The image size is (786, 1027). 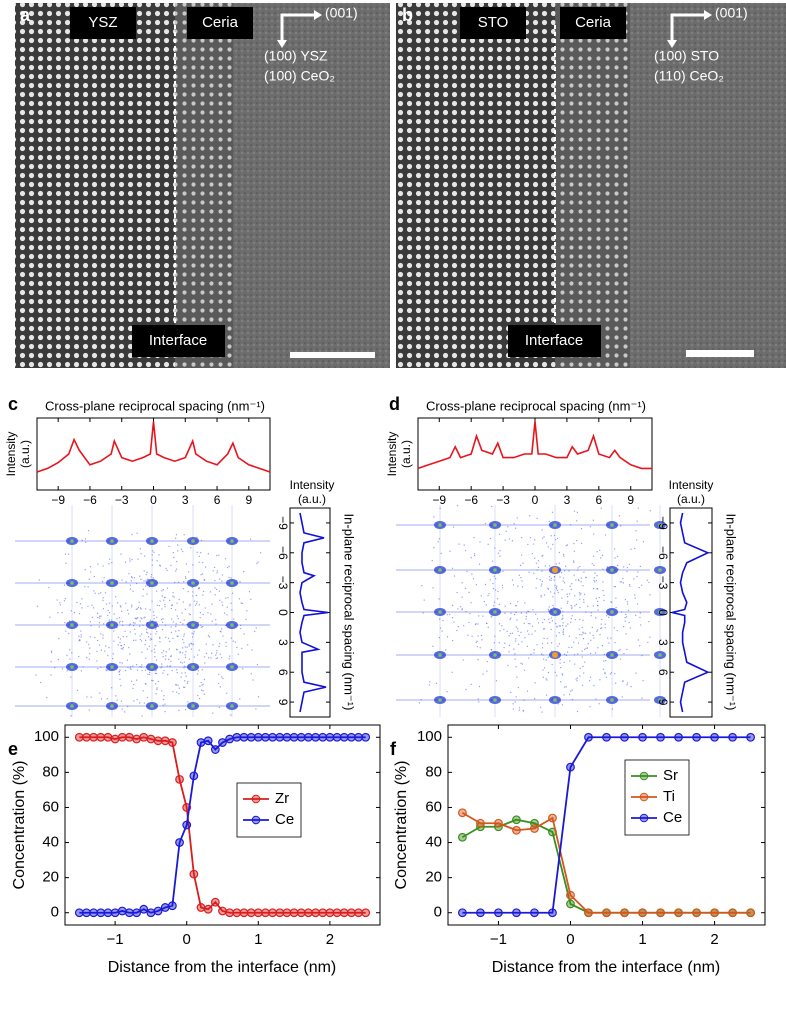 I want to click on plot-frame, so click(x=606, y=825).